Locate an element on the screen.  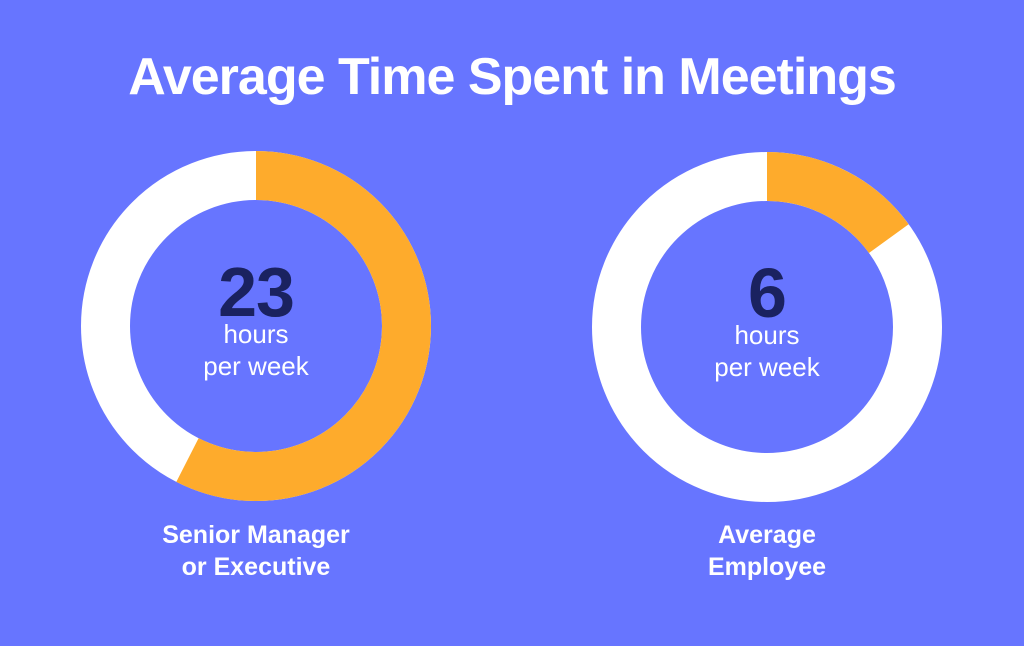
hours-value: 23 is located at coordinates (256, 292).